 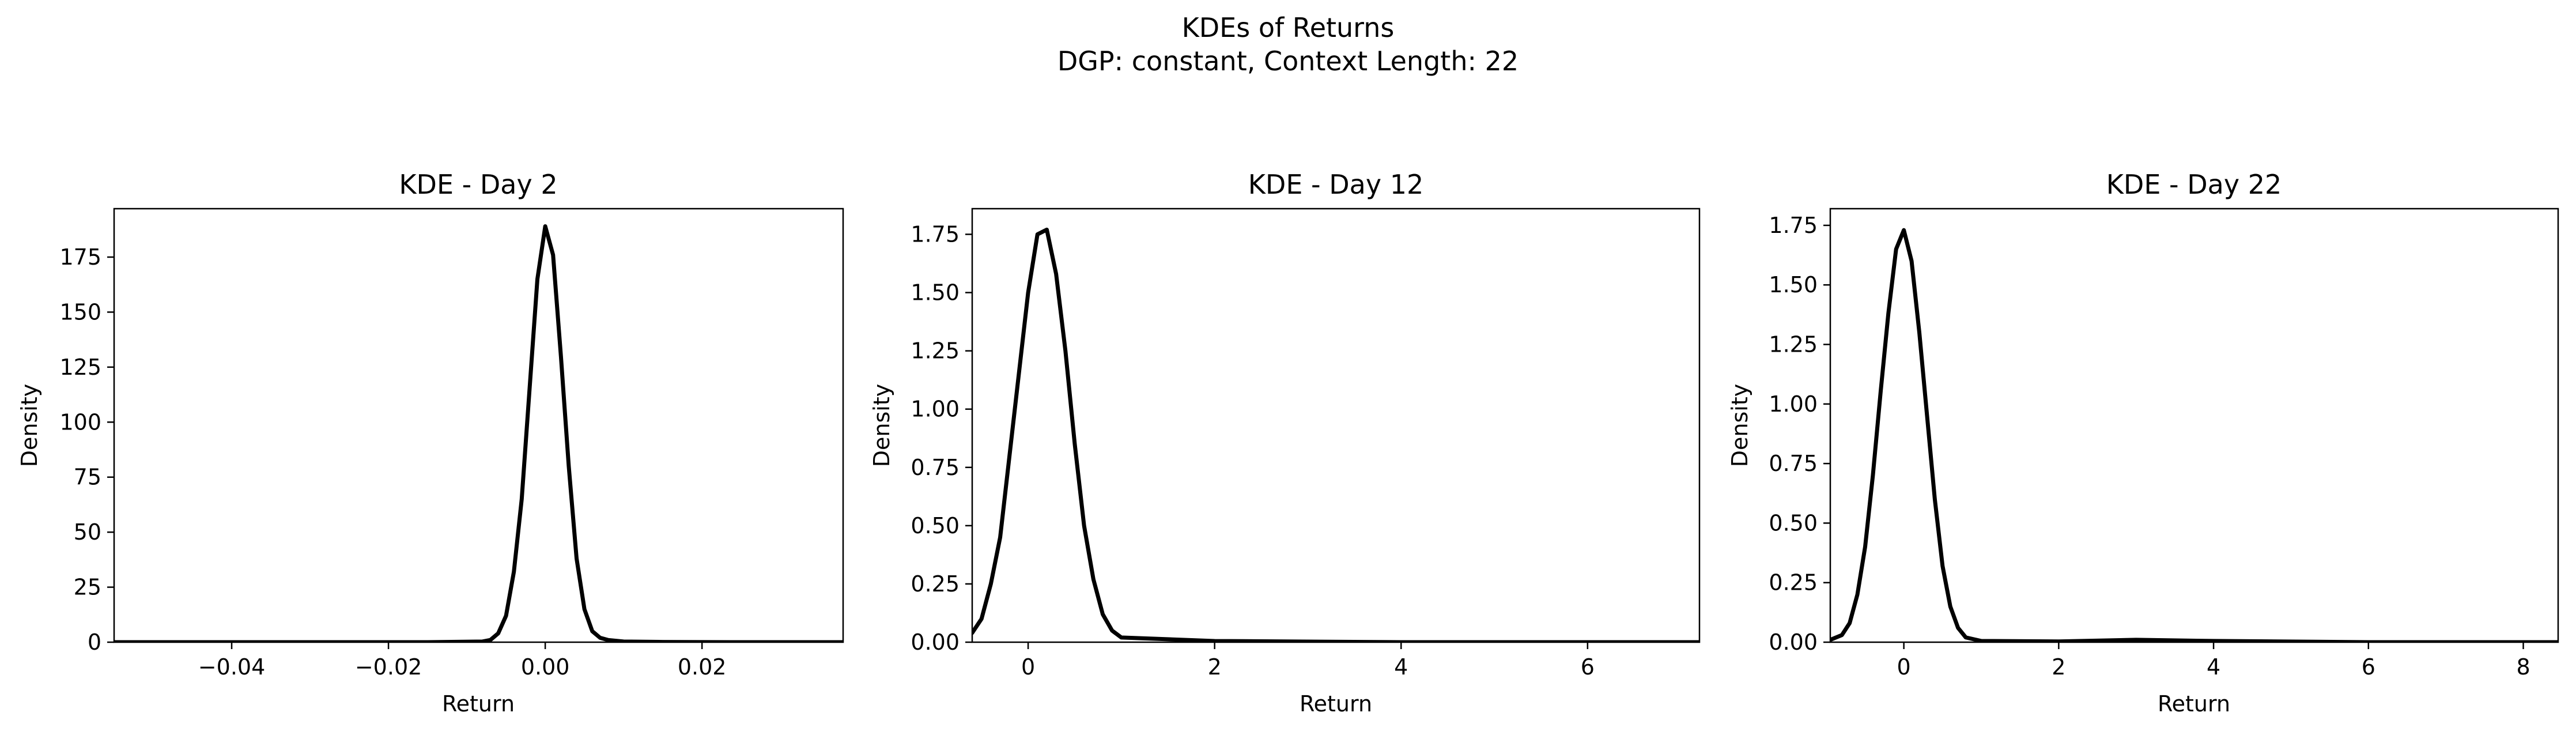 What do you see at coordinates (87, 532) in the screenshot?
I see `y-tick-label: 50` at bounding box center [87, 532].